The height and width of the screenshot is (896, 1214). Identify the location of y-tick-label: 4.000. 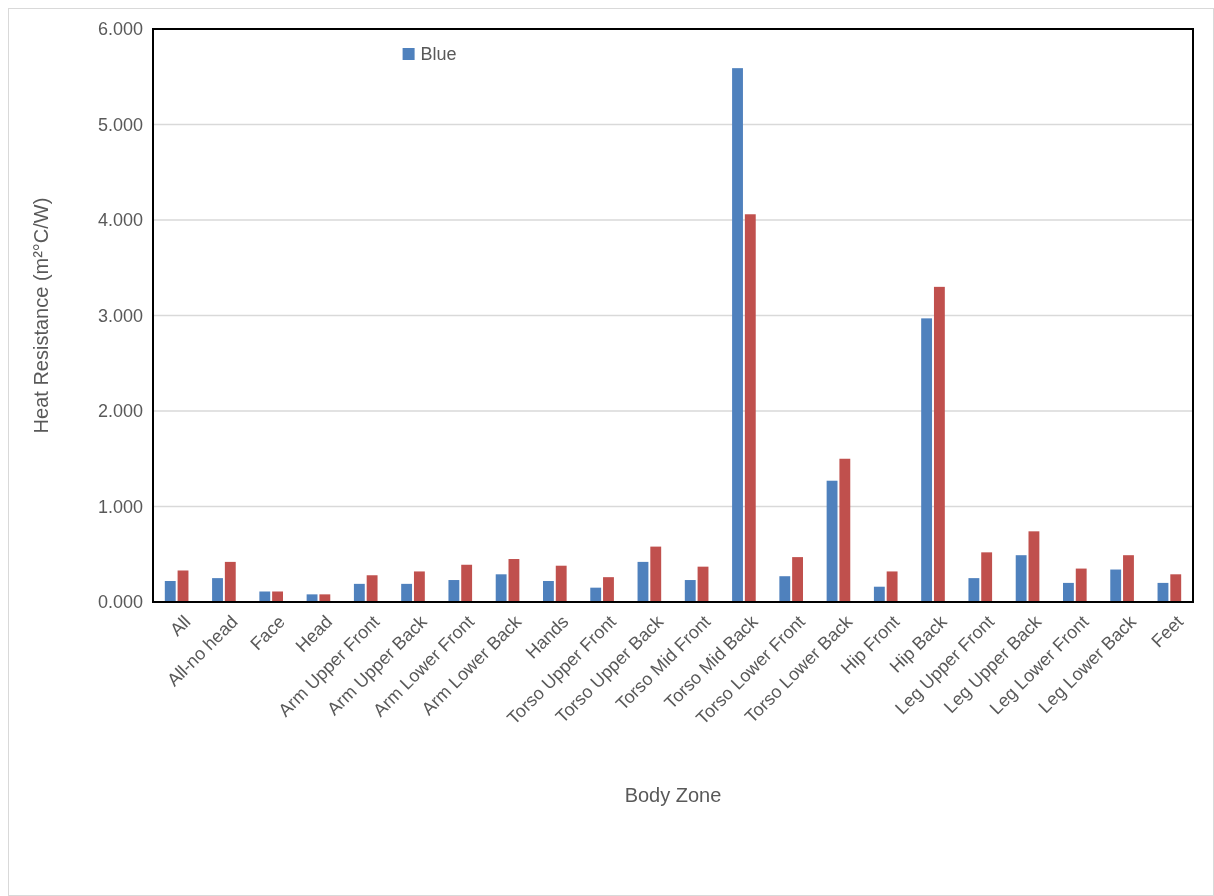
(120, 220).